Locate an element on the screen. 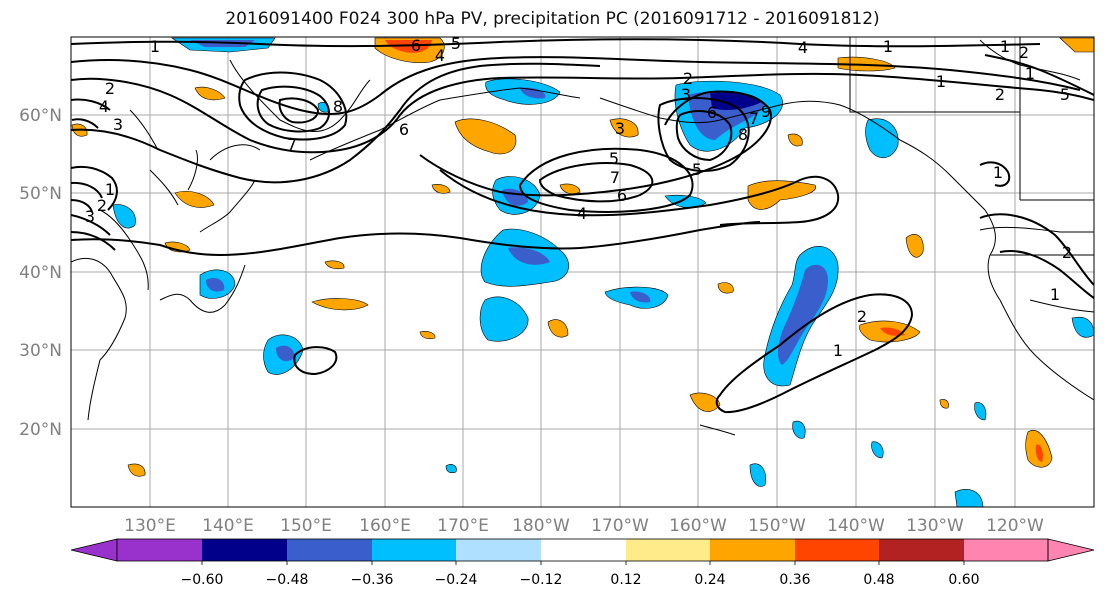 This screenshot has height=601, width=1105. lon-label: 170°E is located at coordinates (463, 526).